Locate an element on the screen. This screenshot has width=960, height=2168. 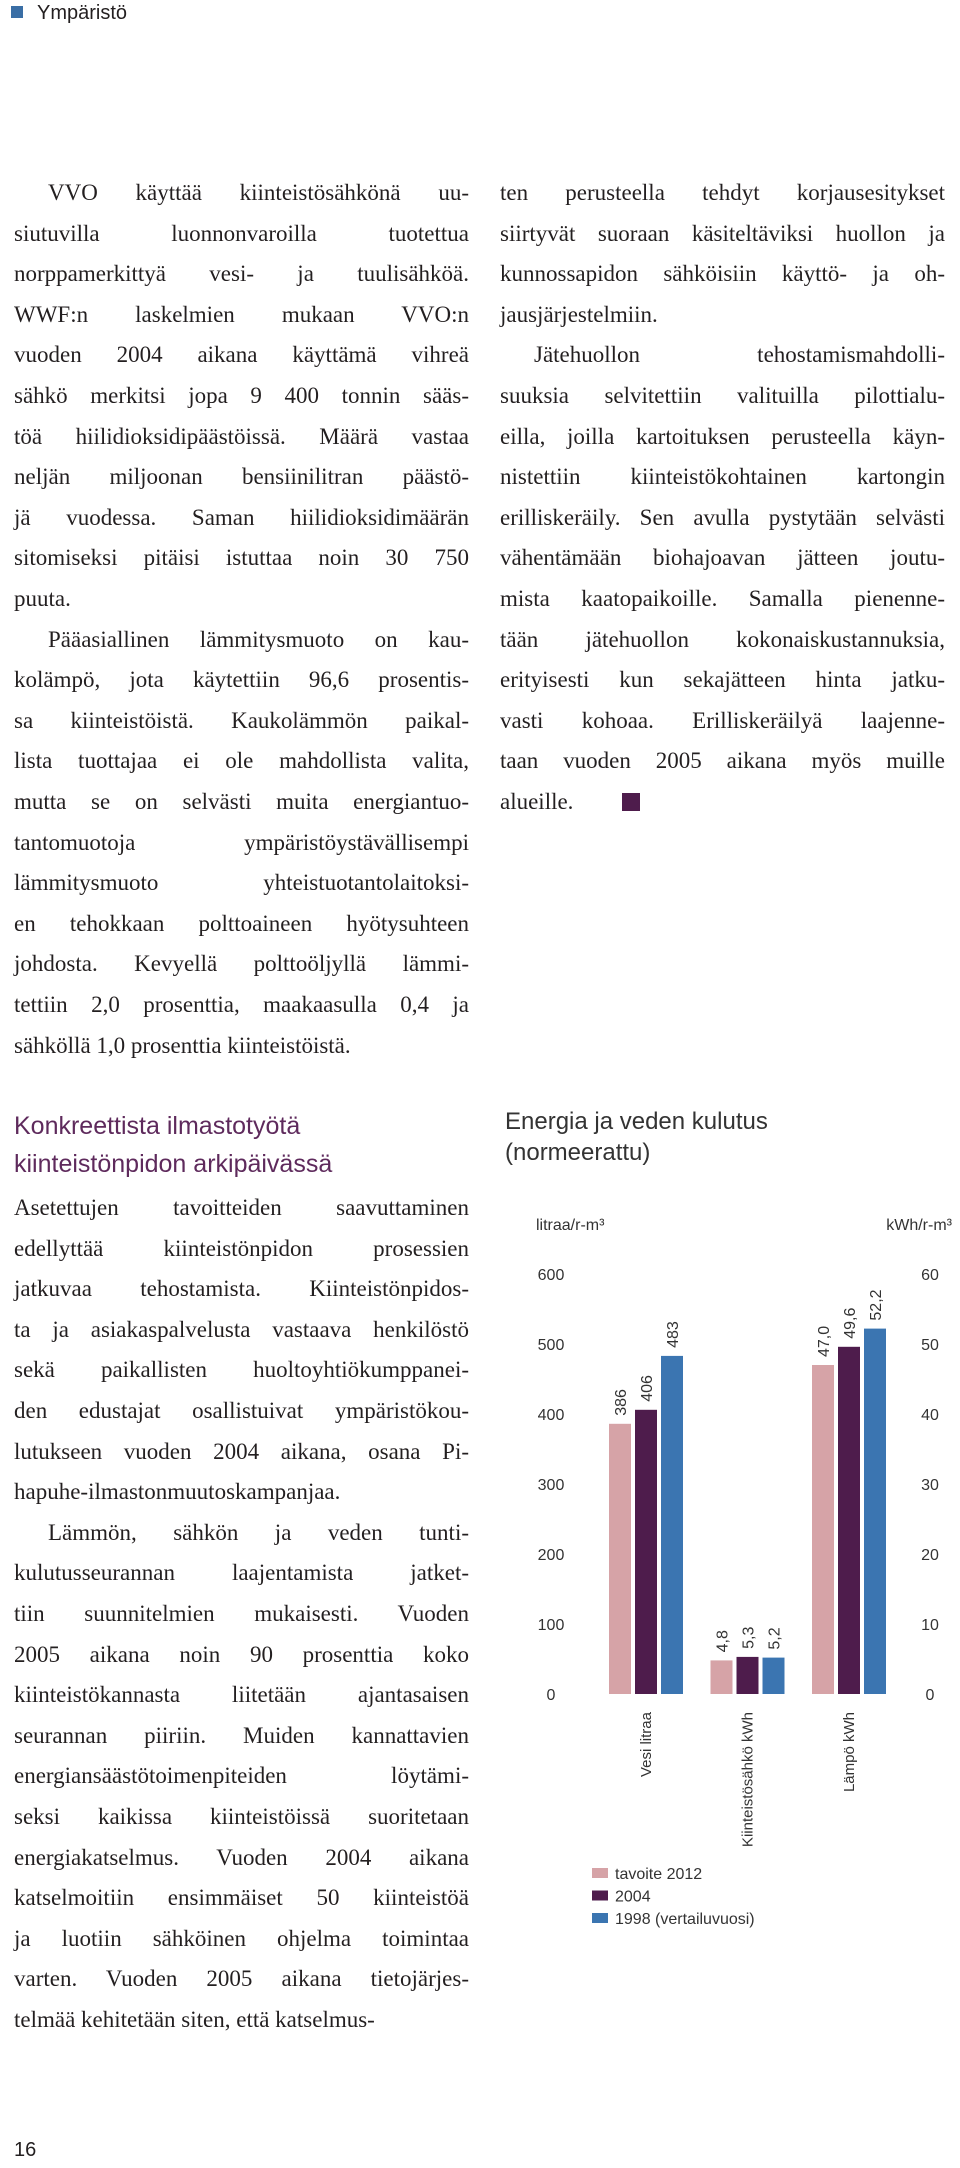
value-label: 52,2 is located at coordinates (876, 1304).